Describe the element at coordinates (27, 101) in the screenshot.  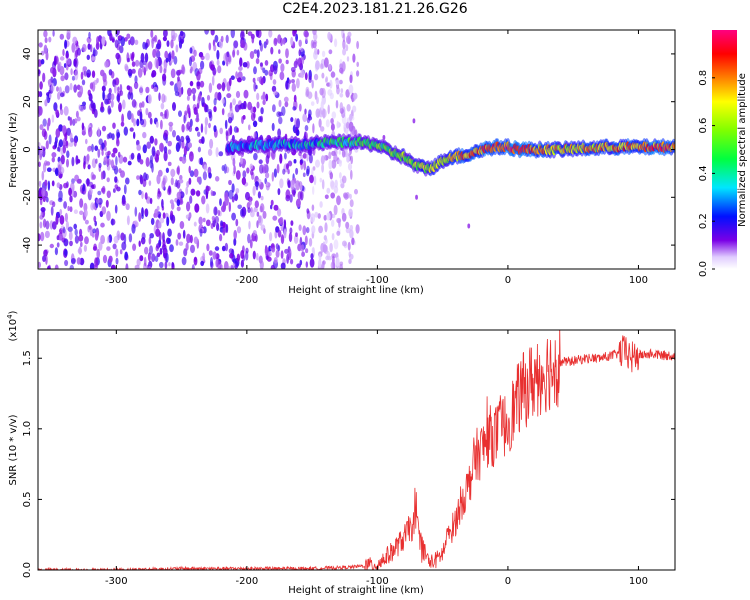
I see `y-tick-label: 20` at that location.